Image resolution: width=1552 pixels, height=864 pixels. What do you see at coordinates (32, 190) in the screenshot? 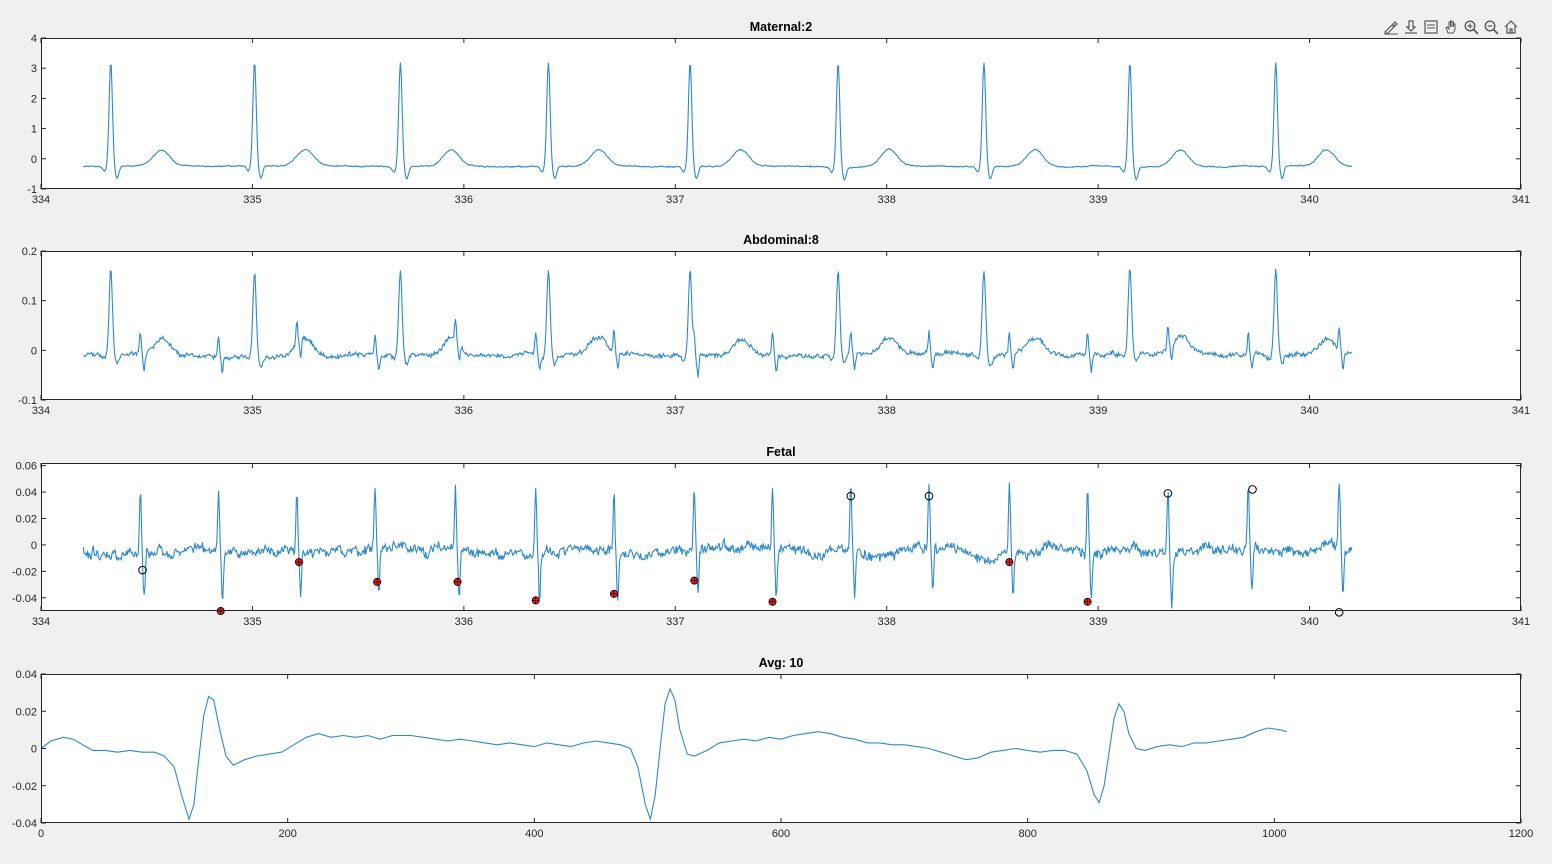
I see `y-tick-label: -1` at bounding box center [32, 190].